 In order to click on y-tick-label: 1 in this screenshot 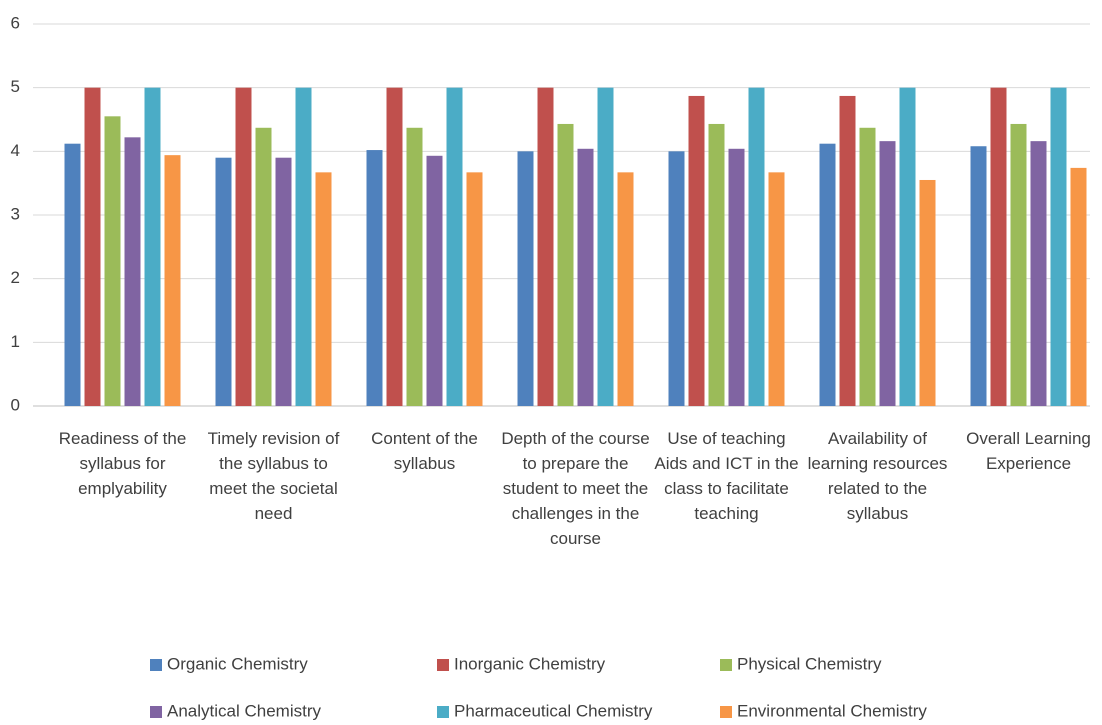, I will do `click(15, 341)`.